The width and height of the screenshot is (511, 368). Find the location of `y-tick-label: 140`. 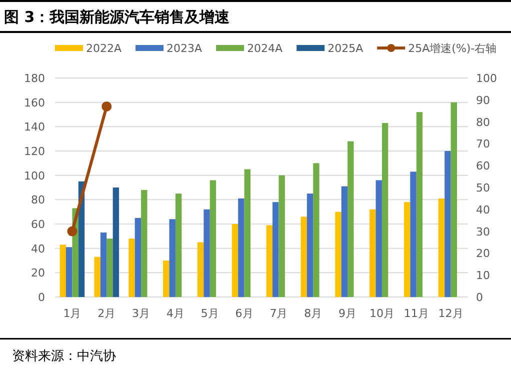

y-tick-label: 140 is located at coordinates (34, 127).